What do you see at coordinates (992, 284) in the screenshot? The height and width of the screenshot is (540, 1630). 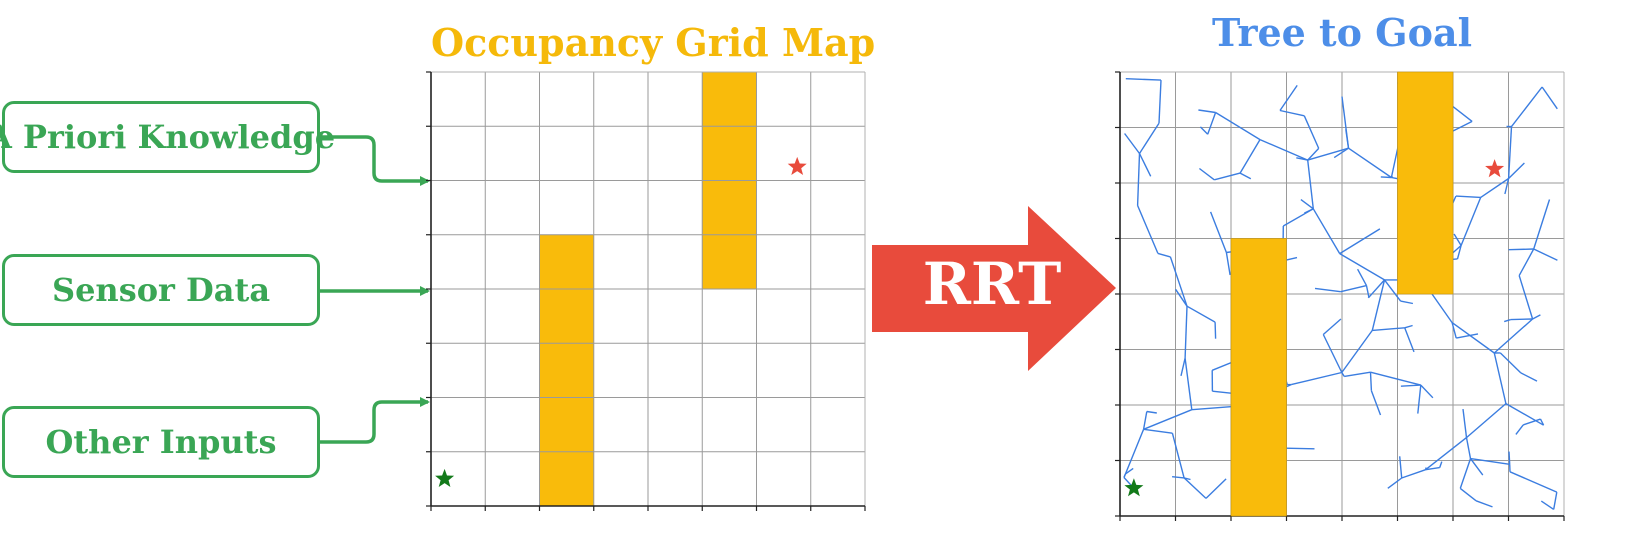 I see `rrt-label: RRT` at bounding box center [992, 284].